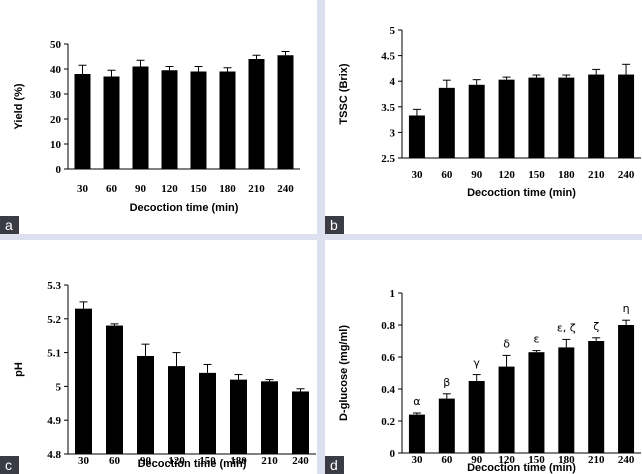 This screenshot has width=642, height=474. I want to click on y-tick-label: 50, so click(56, 45).